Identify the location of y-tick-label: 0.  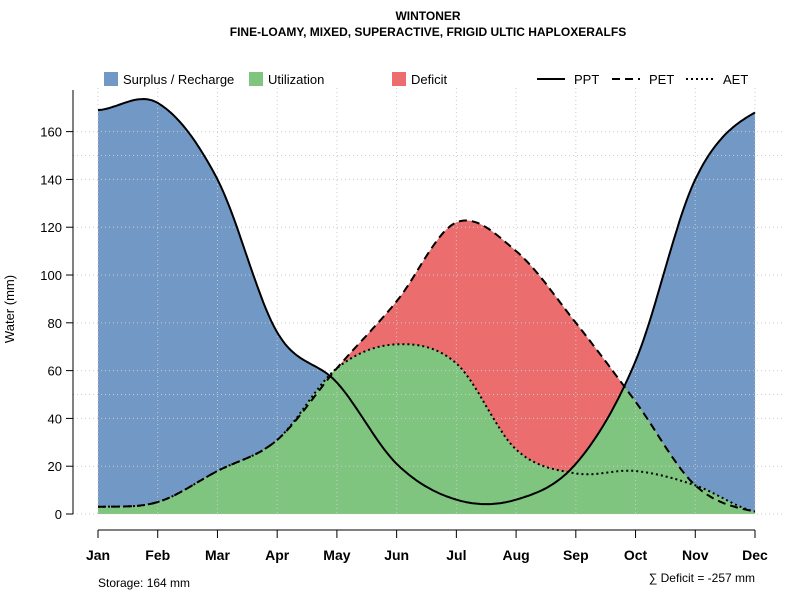
(58, 514).